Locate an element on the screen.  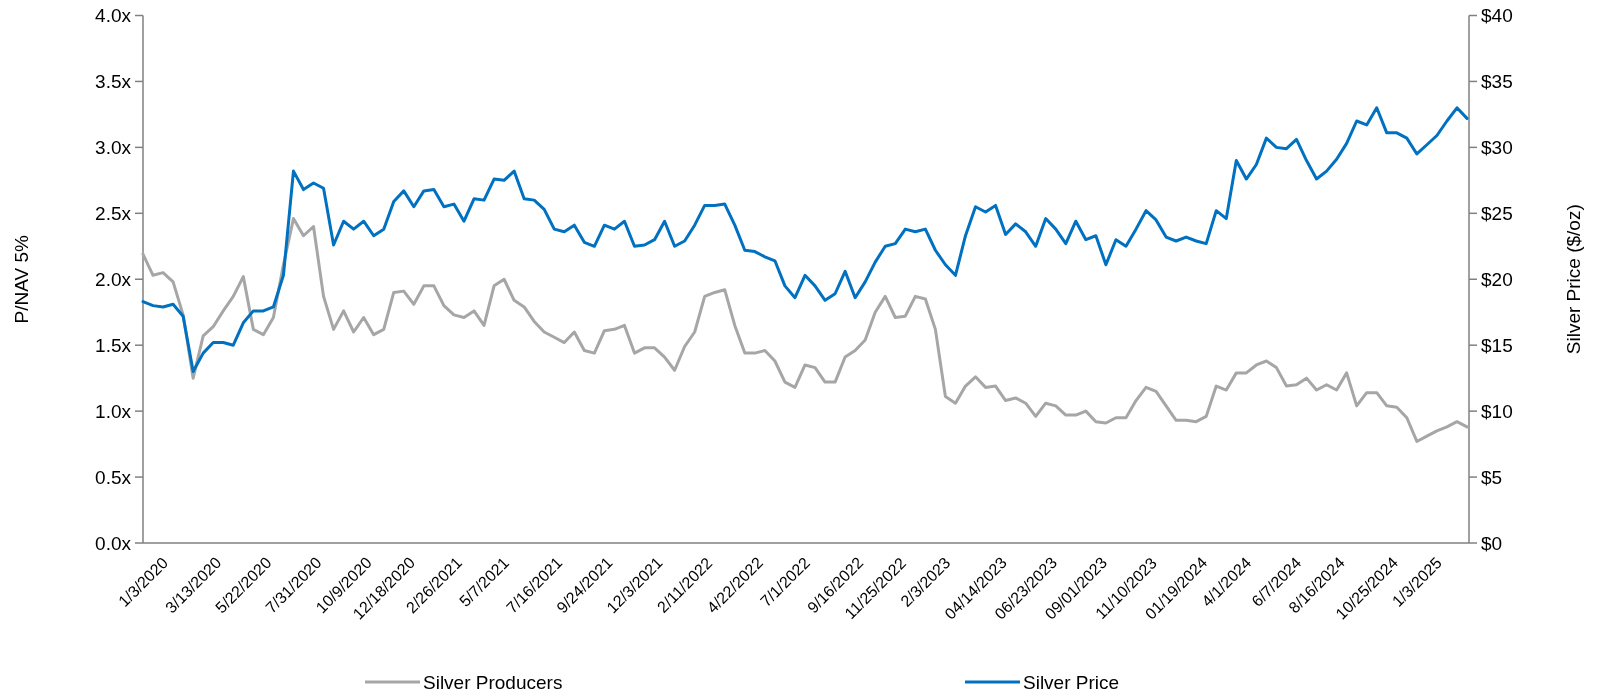
y2-axis-title: Silver Price ($/oz) is located at coordinates (1573, 279).